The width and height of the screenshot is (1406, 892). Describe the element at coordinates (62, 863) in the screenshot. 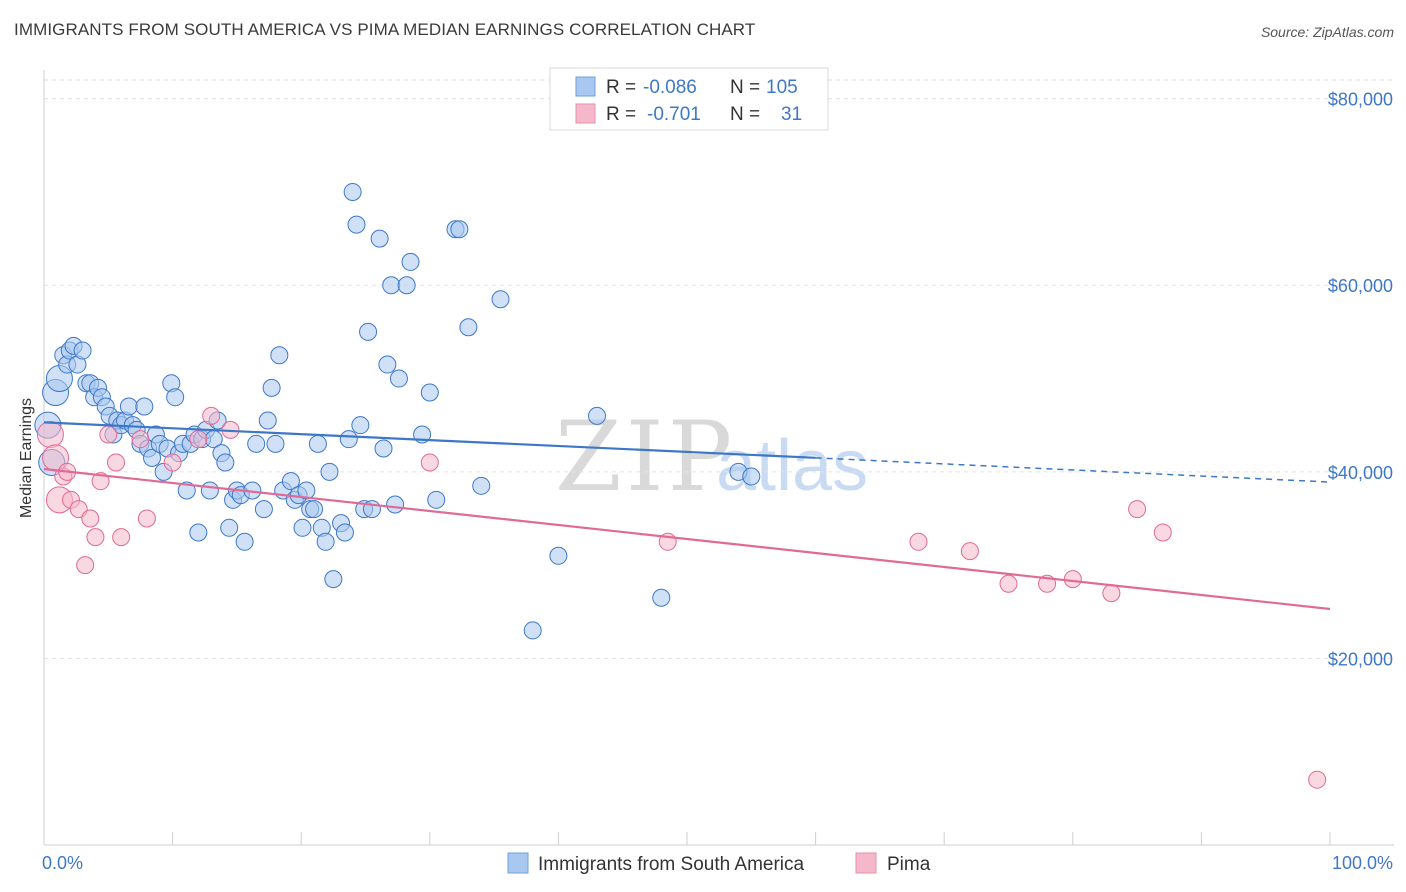

I see `x-tick-label-min: 0.0%` at that location.